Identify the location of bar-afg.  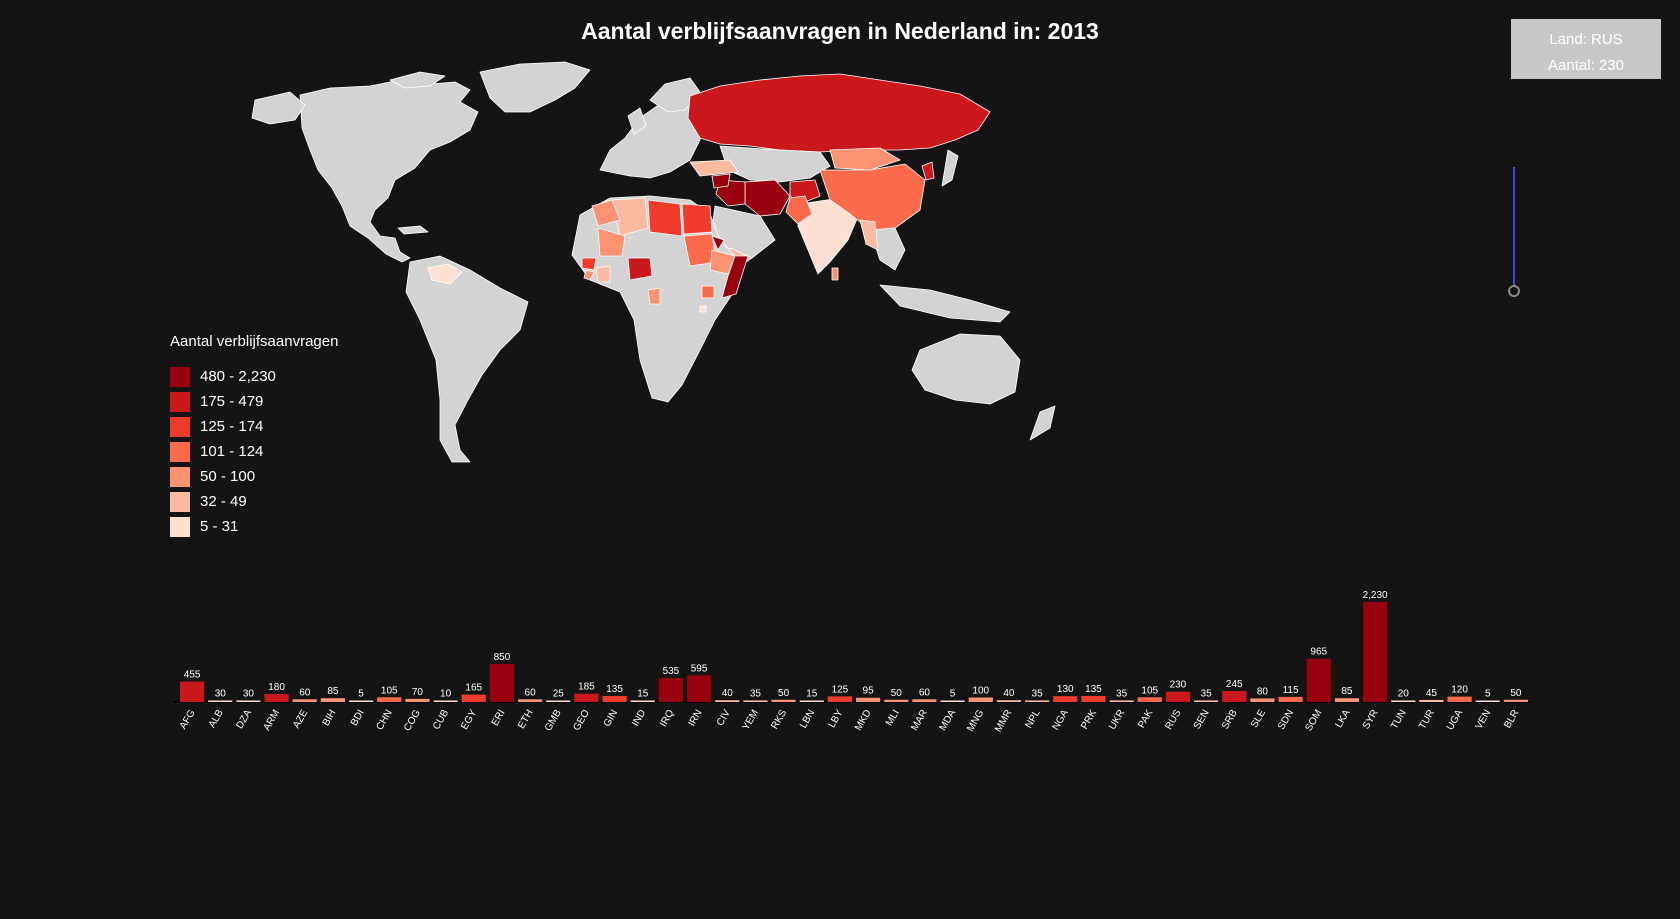
(192, 691).